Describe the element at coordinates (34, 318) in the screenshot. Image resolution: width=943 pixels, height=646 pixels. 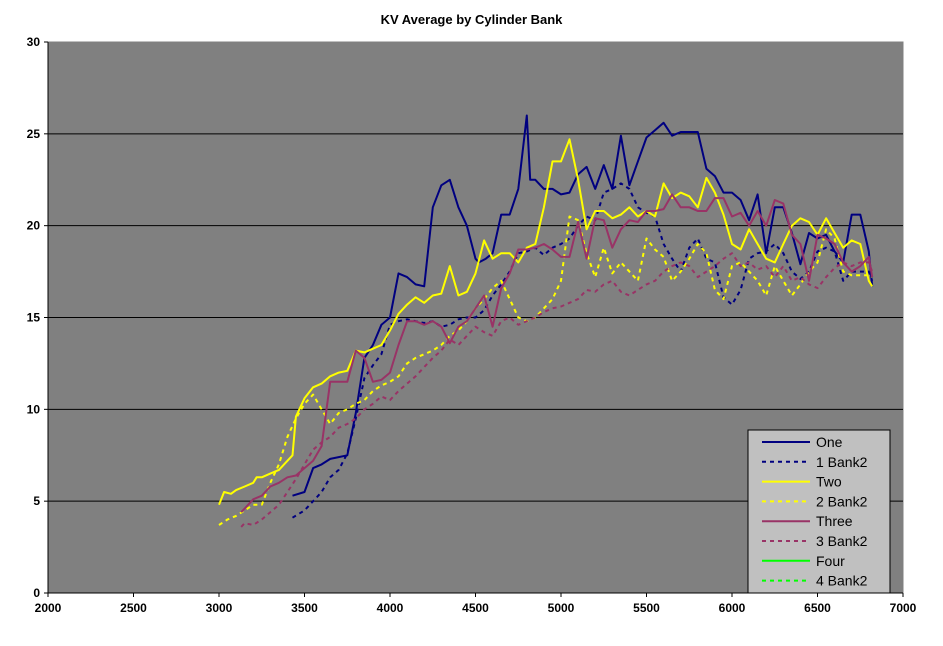
I see `y-tick-label-3: 15` at that location.